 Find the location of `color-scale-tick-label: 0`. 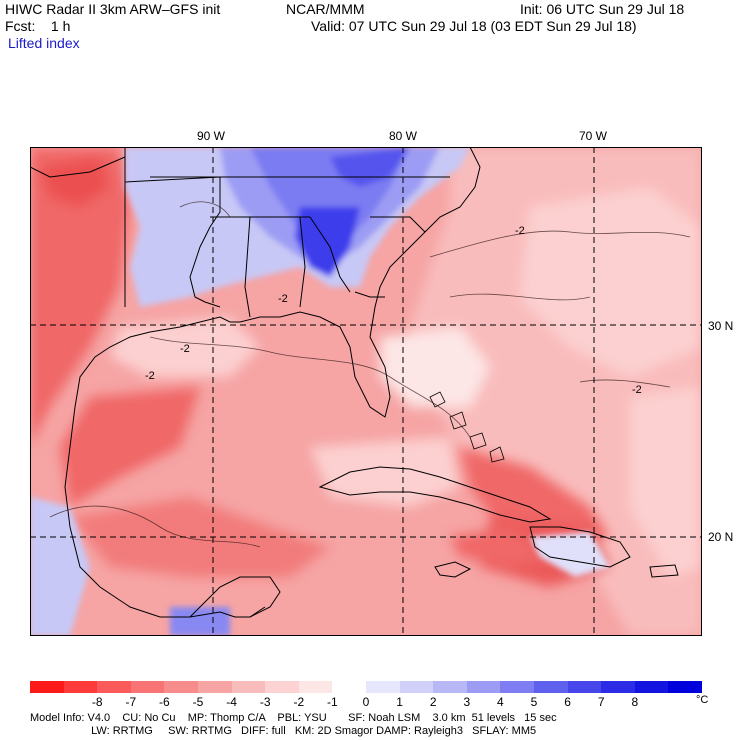

color-scale-tick-label: 0 is located at coordinates (366, 702).